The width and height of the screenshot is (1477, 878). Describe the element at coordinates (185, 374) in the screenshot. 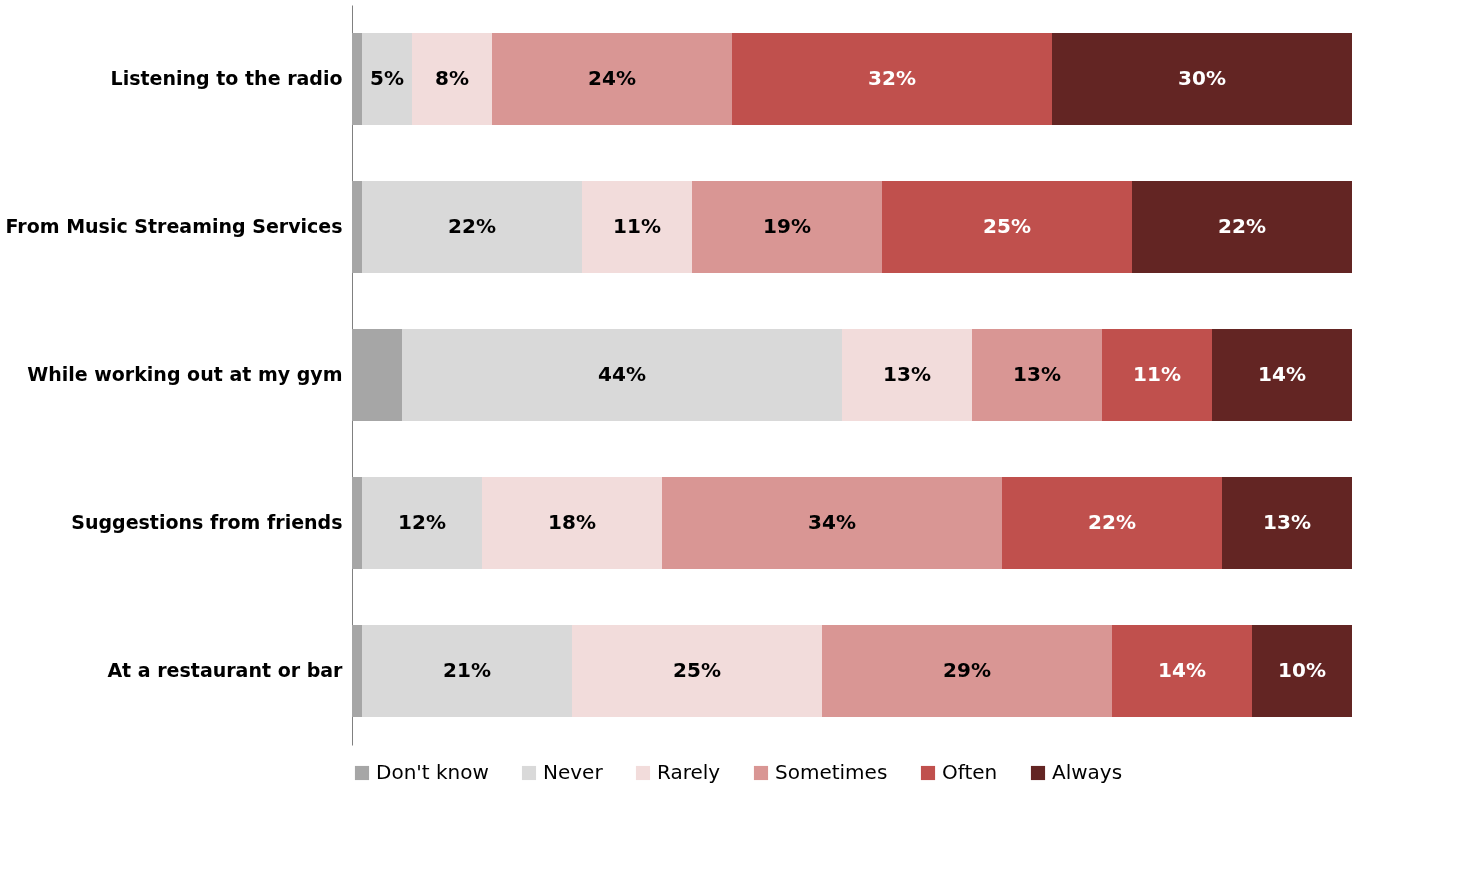

I see `y-tick-label: While working out at my gym` at that location.